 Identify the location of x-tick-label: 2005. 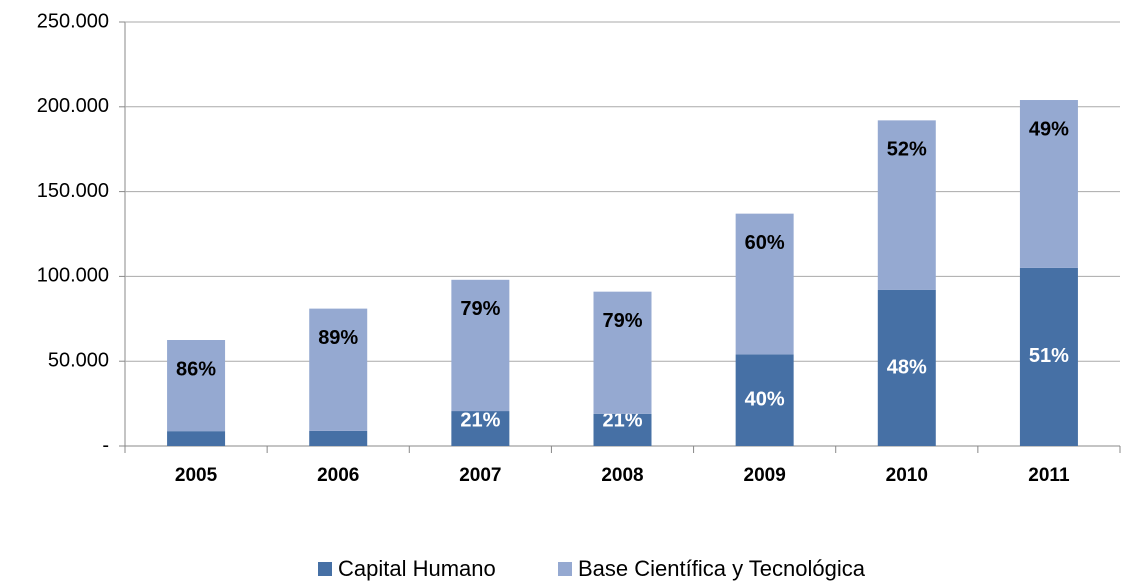
(196, 475).